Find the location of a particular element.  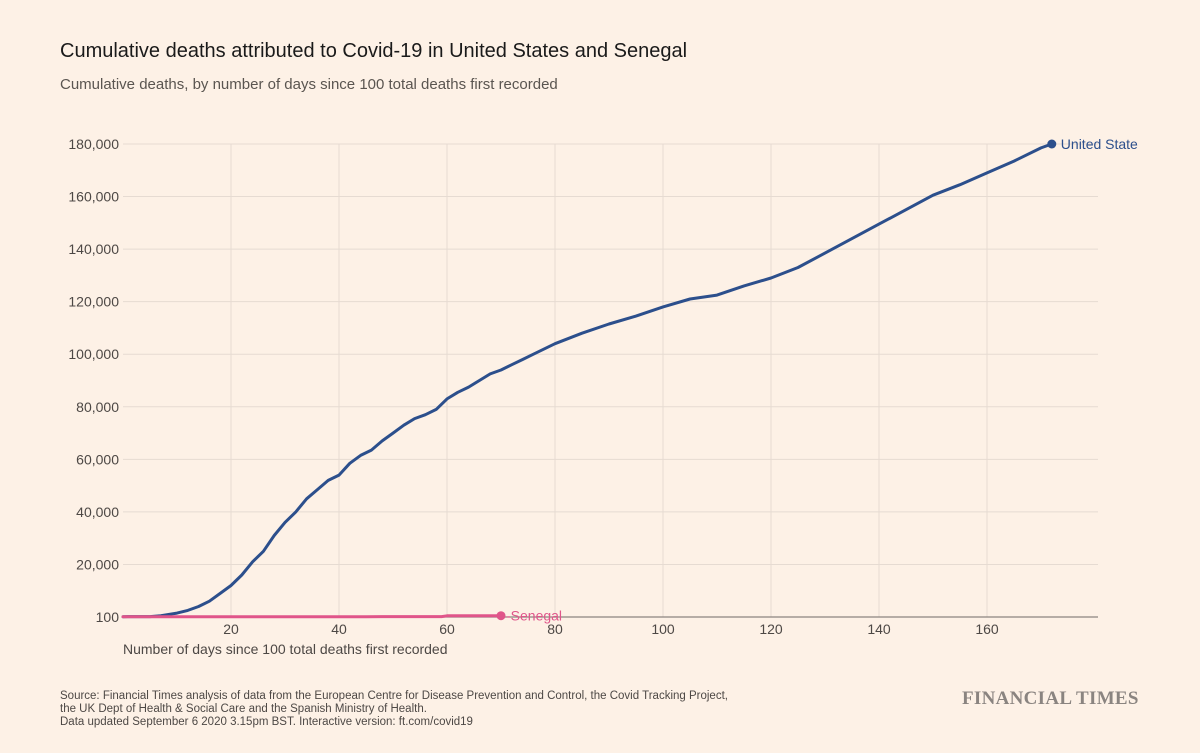

ft-logo: FINANCIAL TIMES is located at coordinates (1050, 698).